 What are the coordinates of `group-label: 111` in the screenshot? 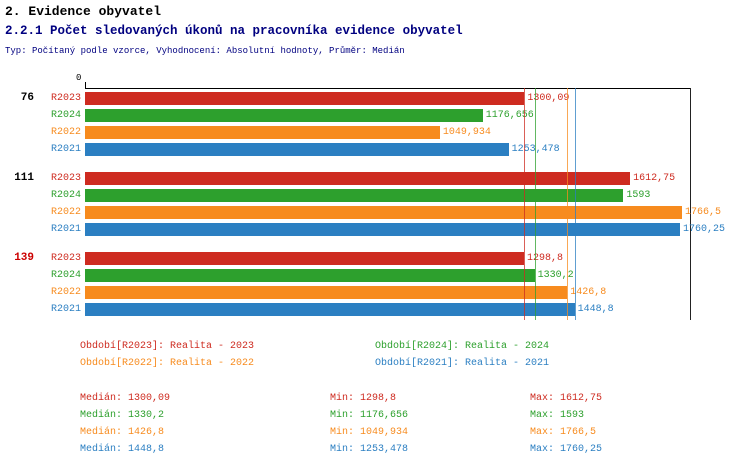 It's located at (24, 178).